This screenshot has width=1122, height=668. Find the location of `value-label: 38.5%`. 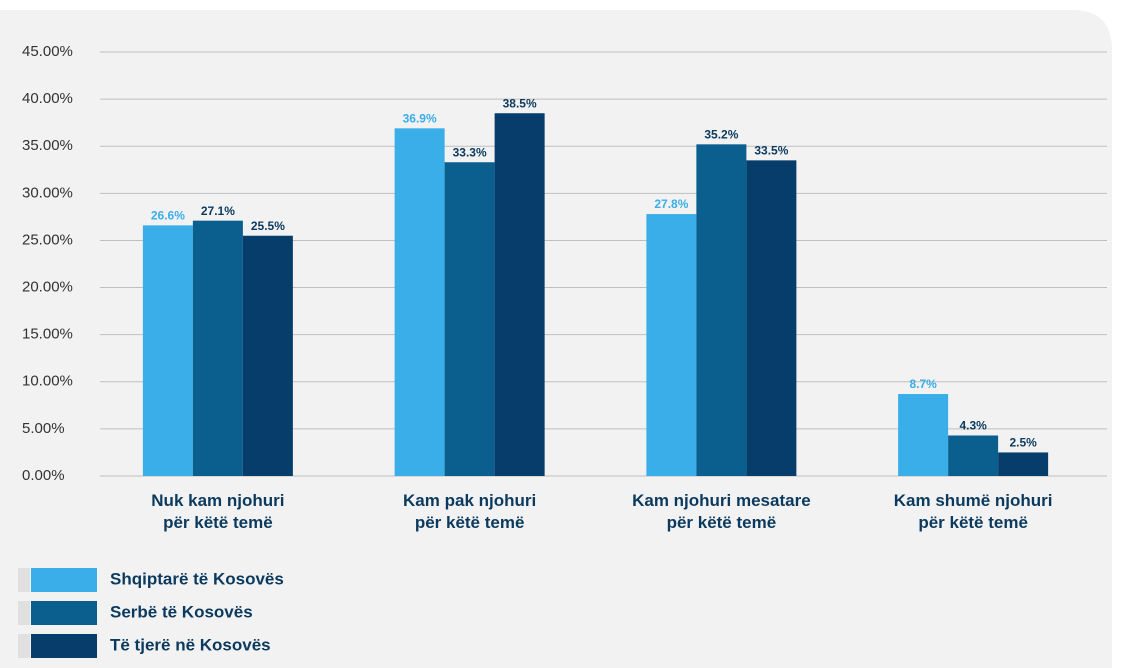

value-label: 38.5% is located at coordinates (520, 103).